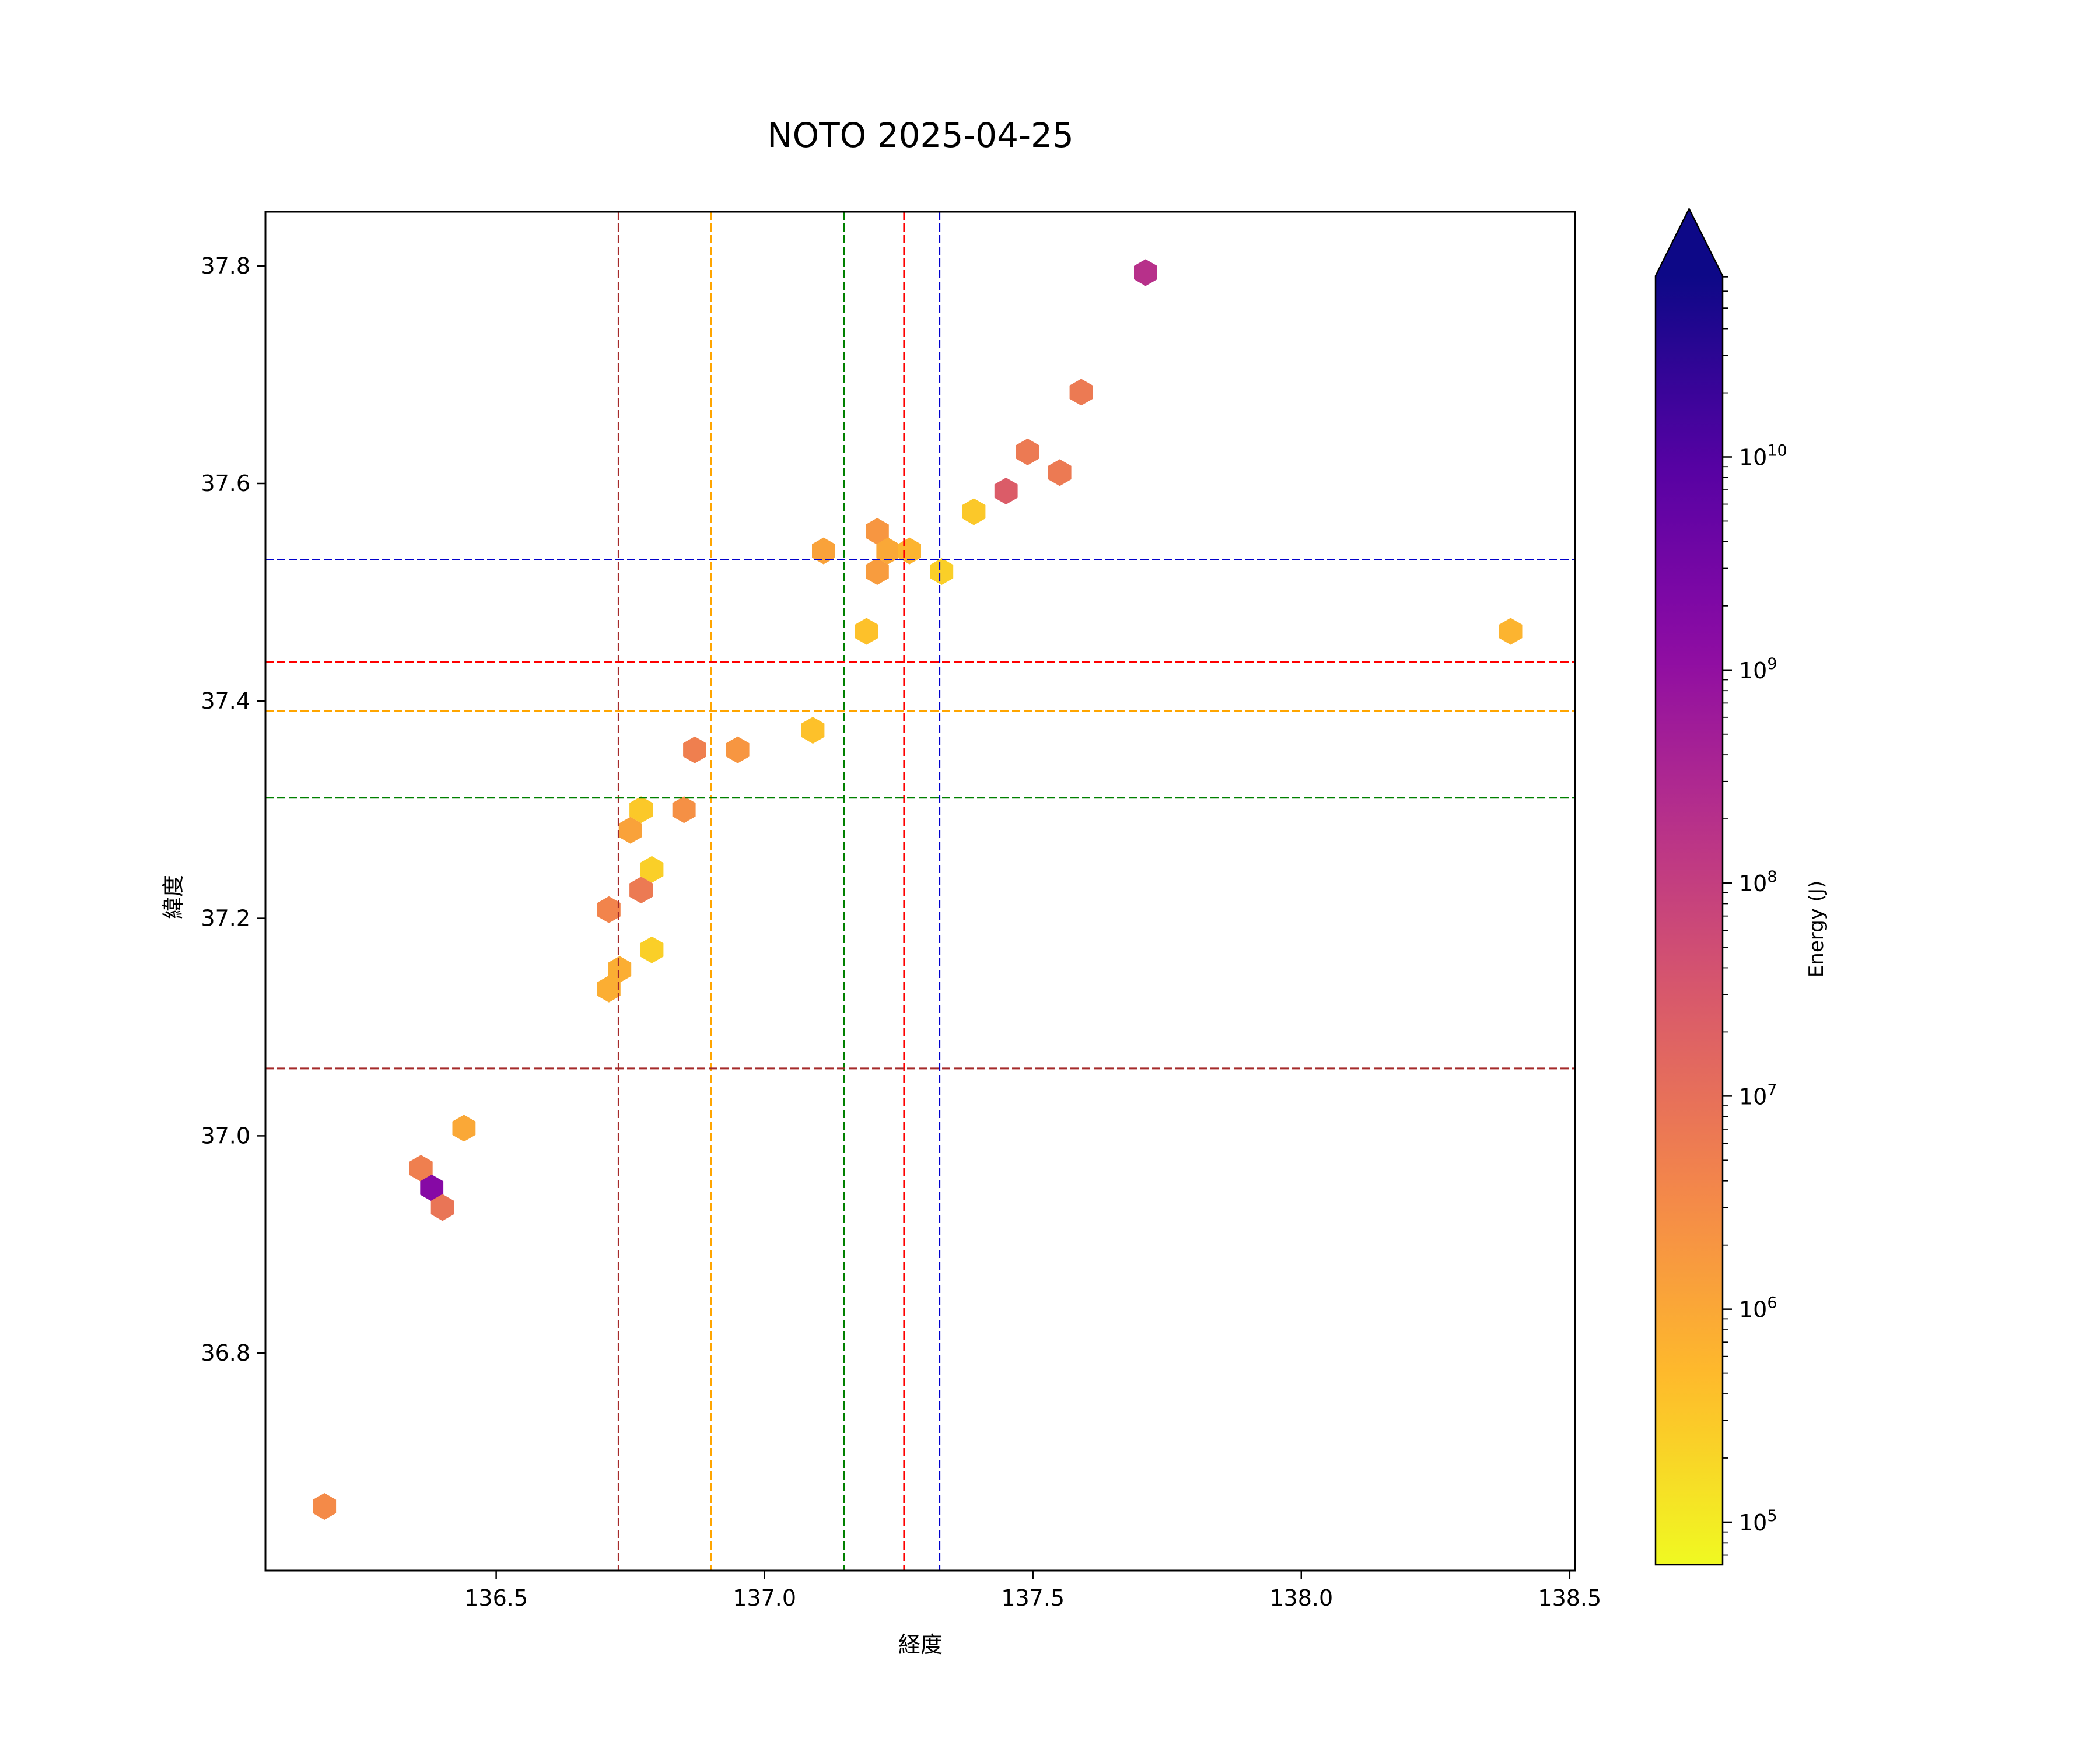 The image size is (2100, 1752). What do you see at coordinates (921, 135) in the screenshot?
I see `chart-title: NOTO 2025-04-25` at bounding box center [921, 135].